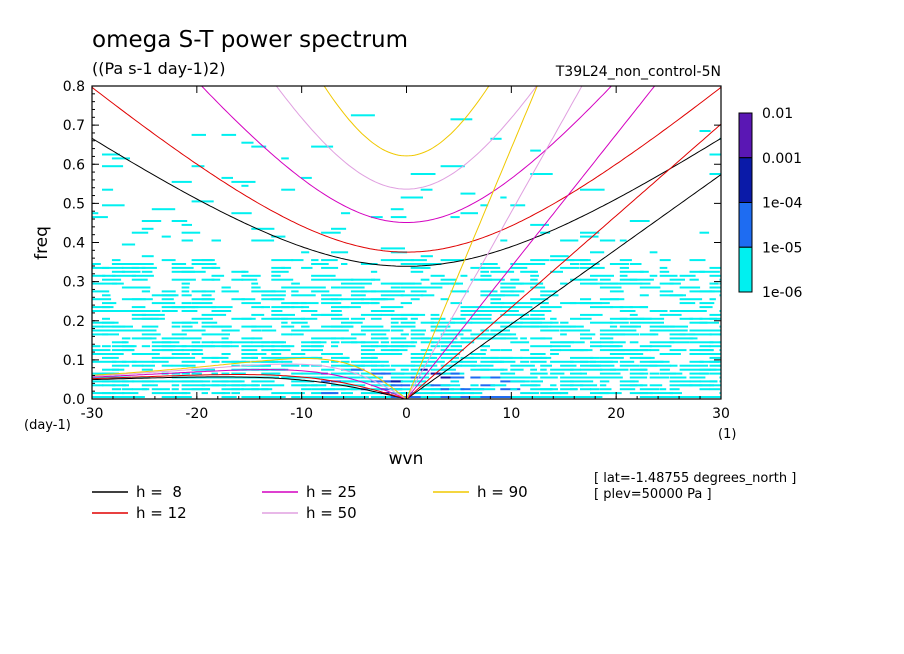 The image size is (904, 654). I want to click on colorbar-label: 0.001, so click(782, 159).